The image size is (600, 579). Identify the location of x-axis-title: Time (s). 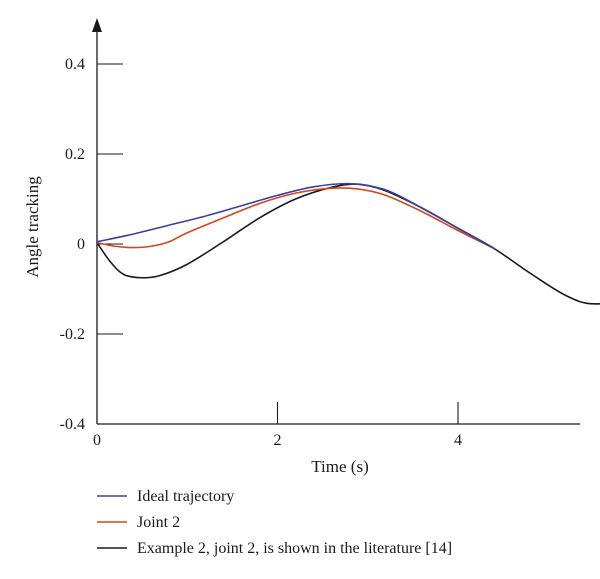
(339, 466).